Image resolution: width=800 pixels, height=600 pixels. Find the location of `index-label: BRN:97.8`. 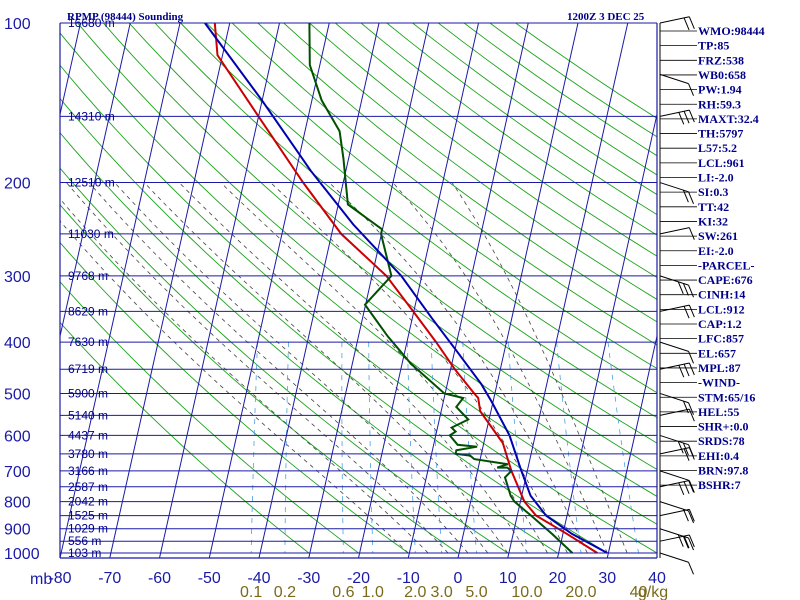

index-label: BRN:97.8 is located at coordinates (723, 471).